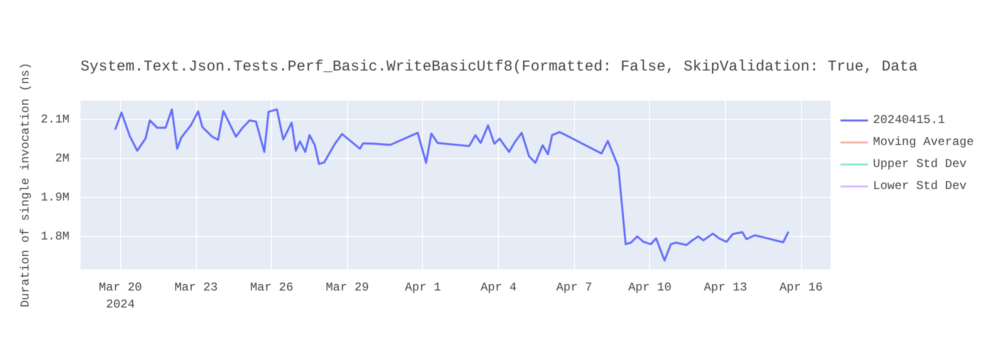 The width and height of the screenshot is (1000, 350). What do you see at coordinates (196, 287) in the screenshot?
I see `x-tick-label: Mar 23` at bounding box center [196, 287].